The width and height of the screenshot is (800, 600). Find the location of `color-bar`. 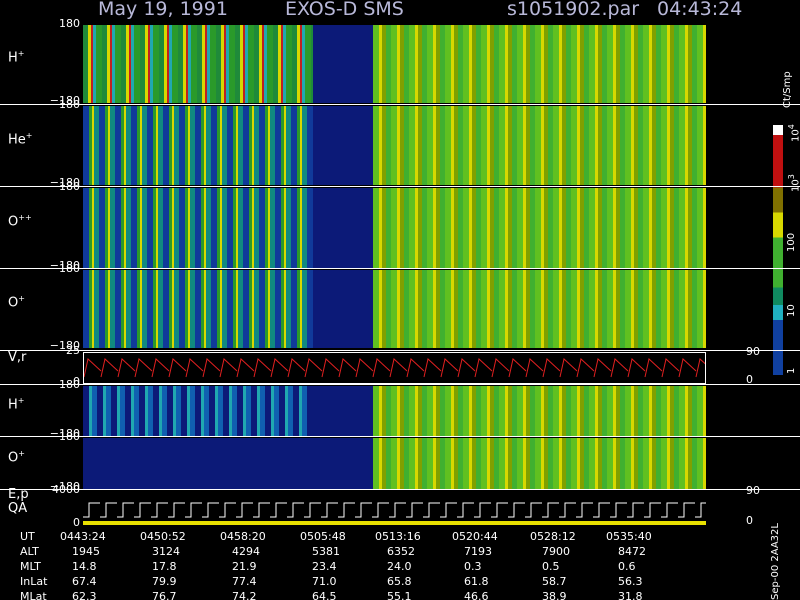

color-bar is located at coordinates (778, 250).